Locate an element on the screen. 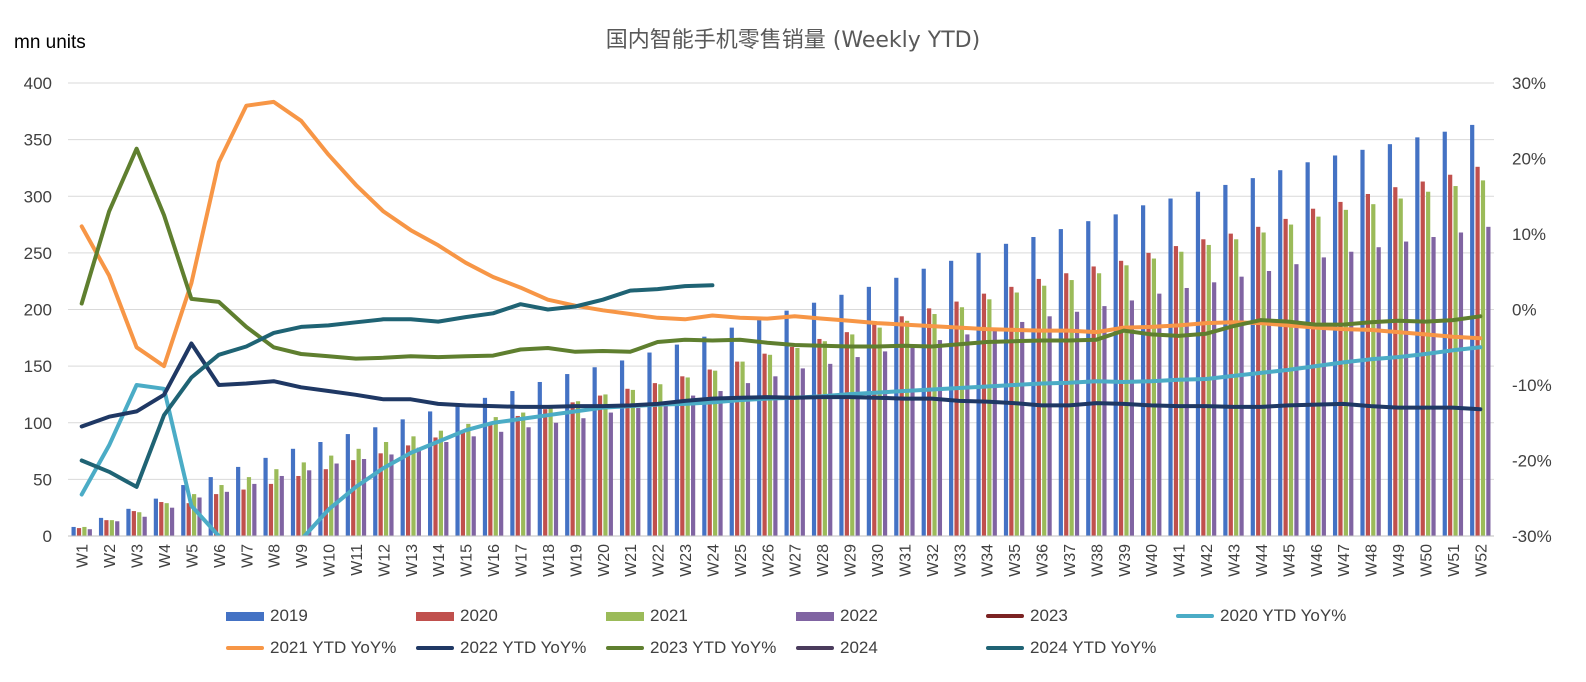 This screenshot has height=682, width=1586. legend-label: 2024 is located at coordinates (859, 647).